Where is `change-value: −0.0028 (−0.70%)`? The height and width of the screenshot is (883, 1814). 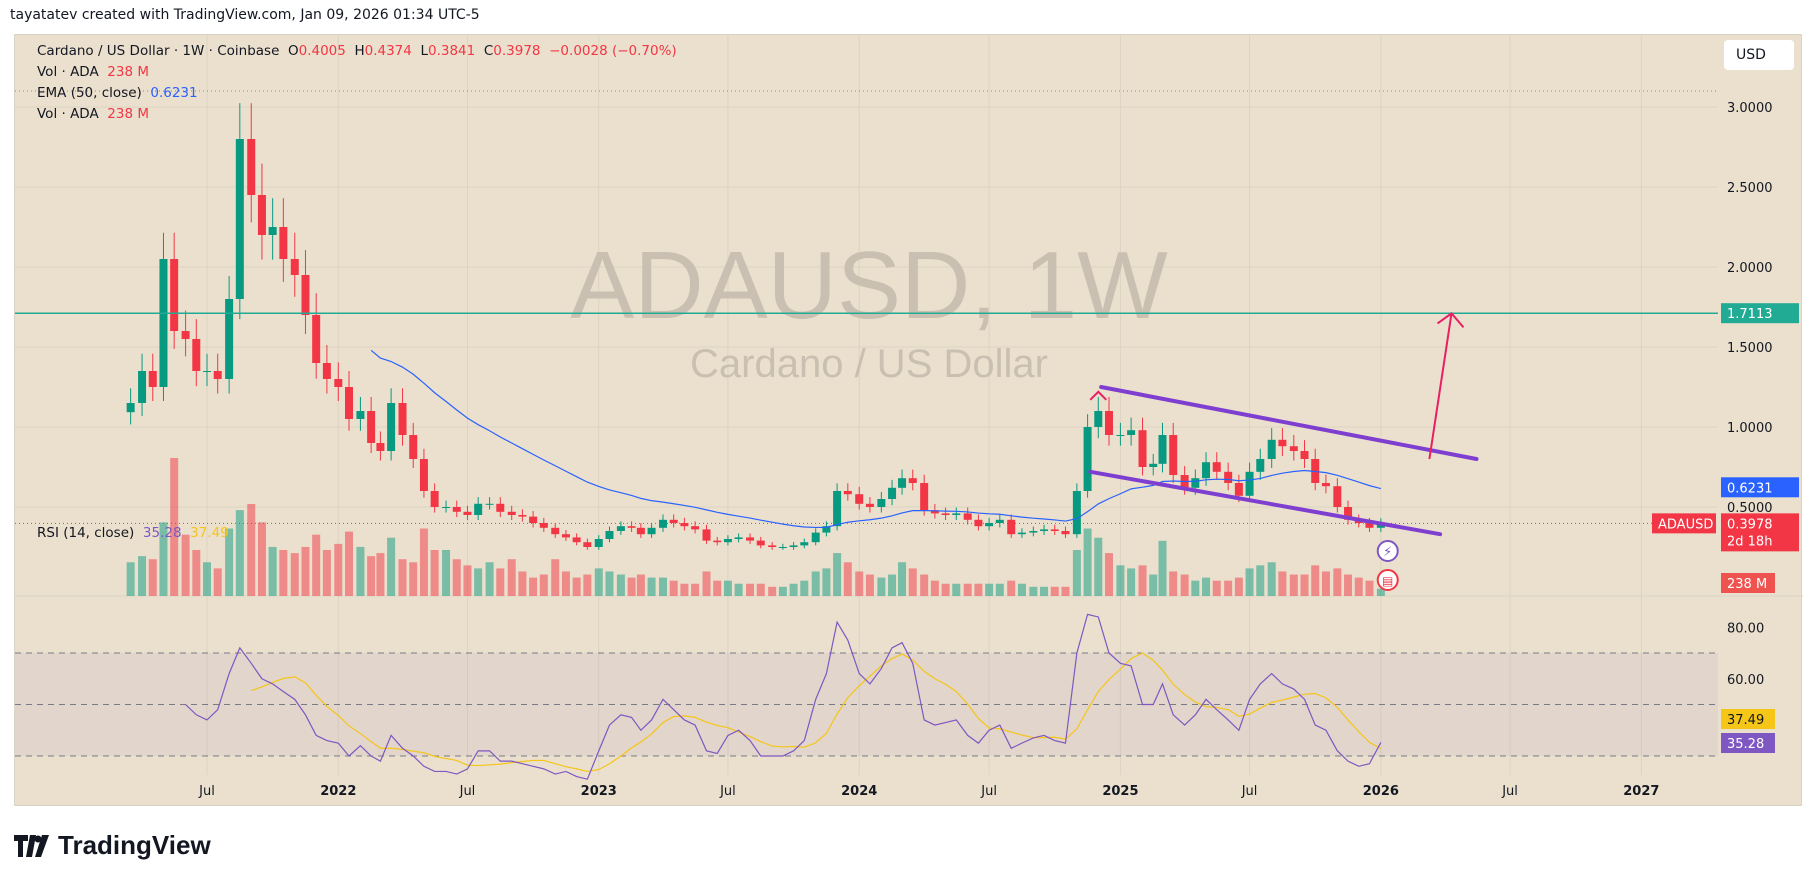 change-value: −0.0028 (−0.70%) is located at coordinates (613, 51).